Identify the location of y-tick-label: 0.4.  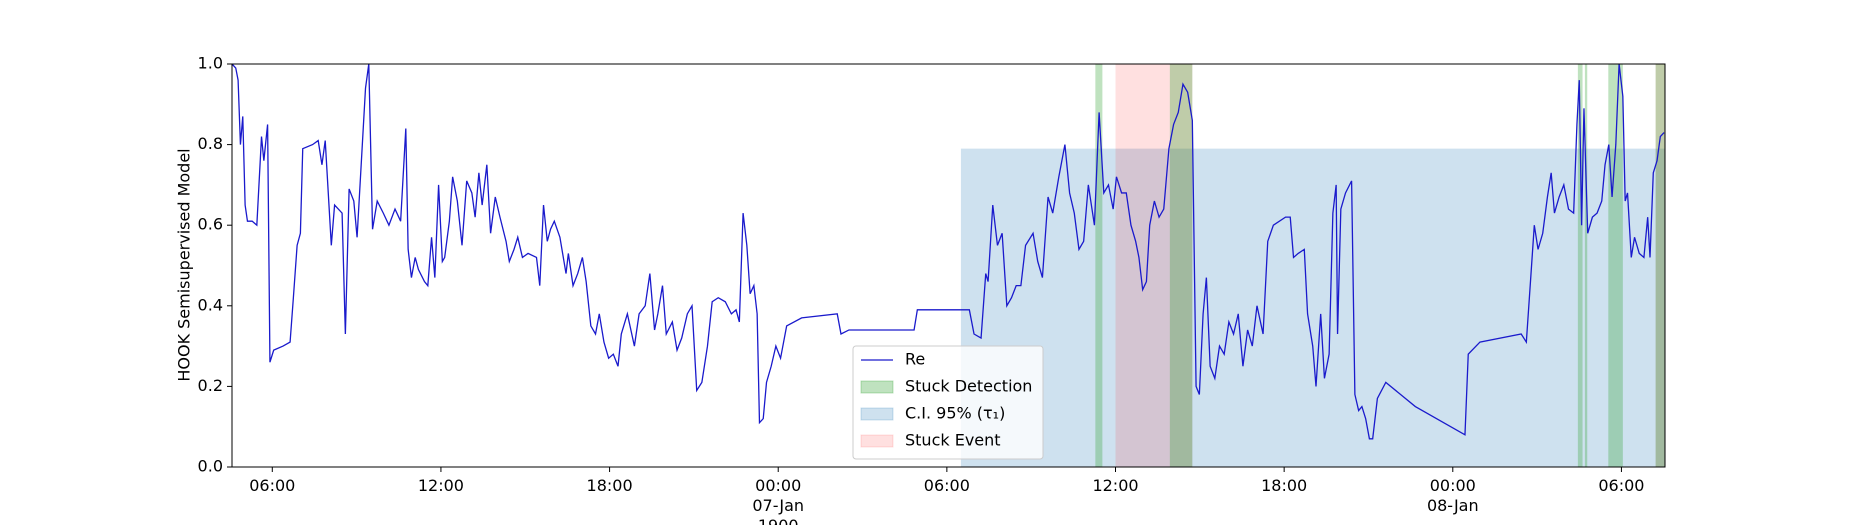
(210, 304).